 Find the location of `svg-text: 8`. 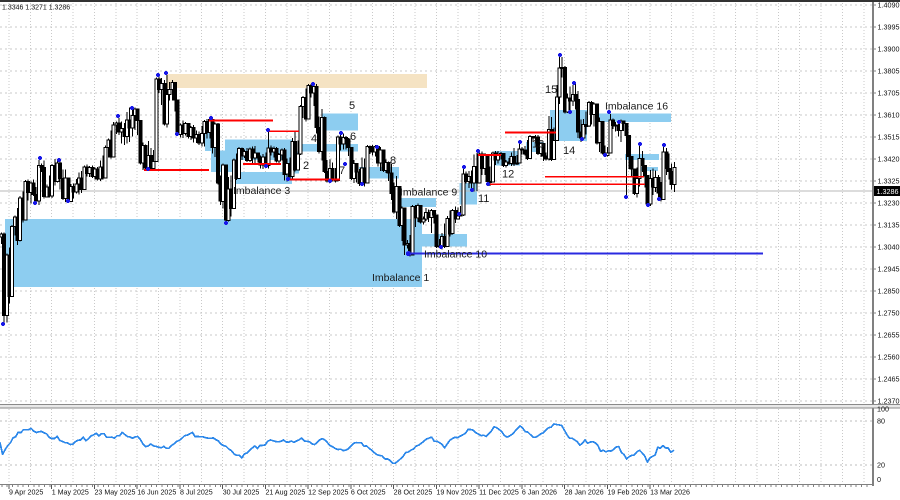

svg-text: 8 is located at coordinates (393, 161).